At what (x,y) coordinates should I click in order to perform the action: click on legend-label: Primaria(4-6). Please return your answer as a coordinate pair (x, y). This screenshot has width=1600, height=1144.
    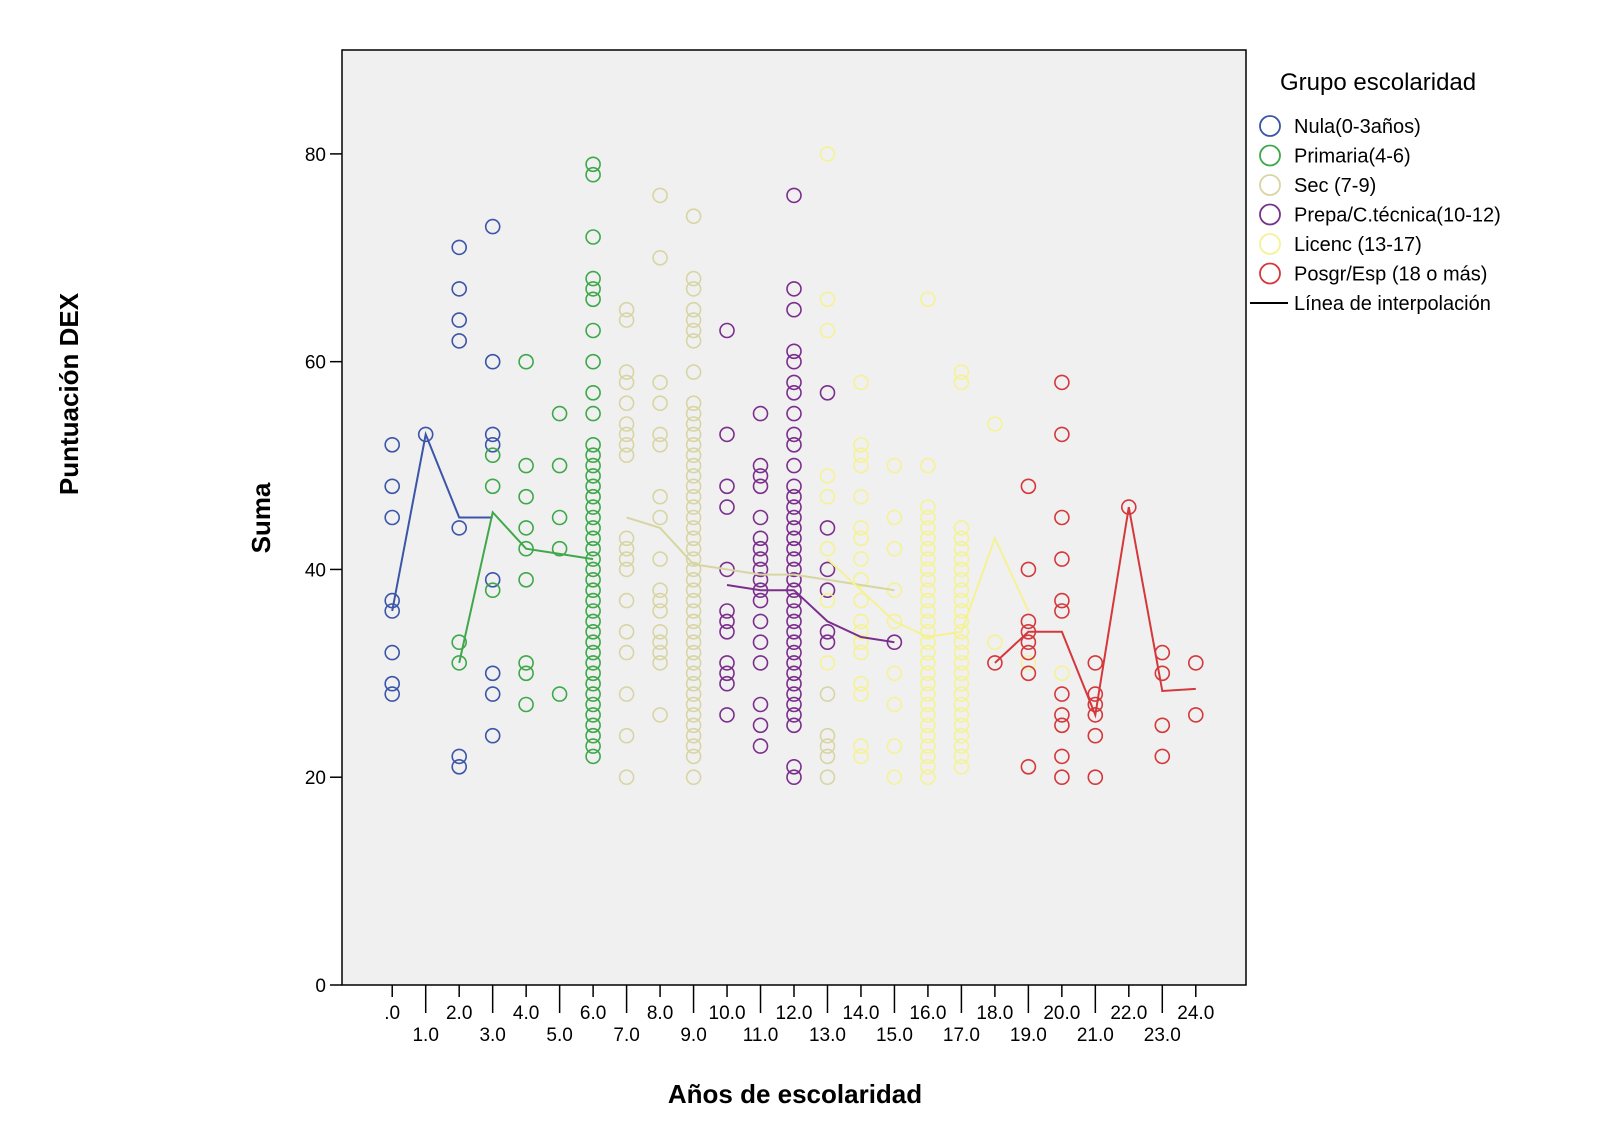
    Looking at the image, I should click on (1352, 157).